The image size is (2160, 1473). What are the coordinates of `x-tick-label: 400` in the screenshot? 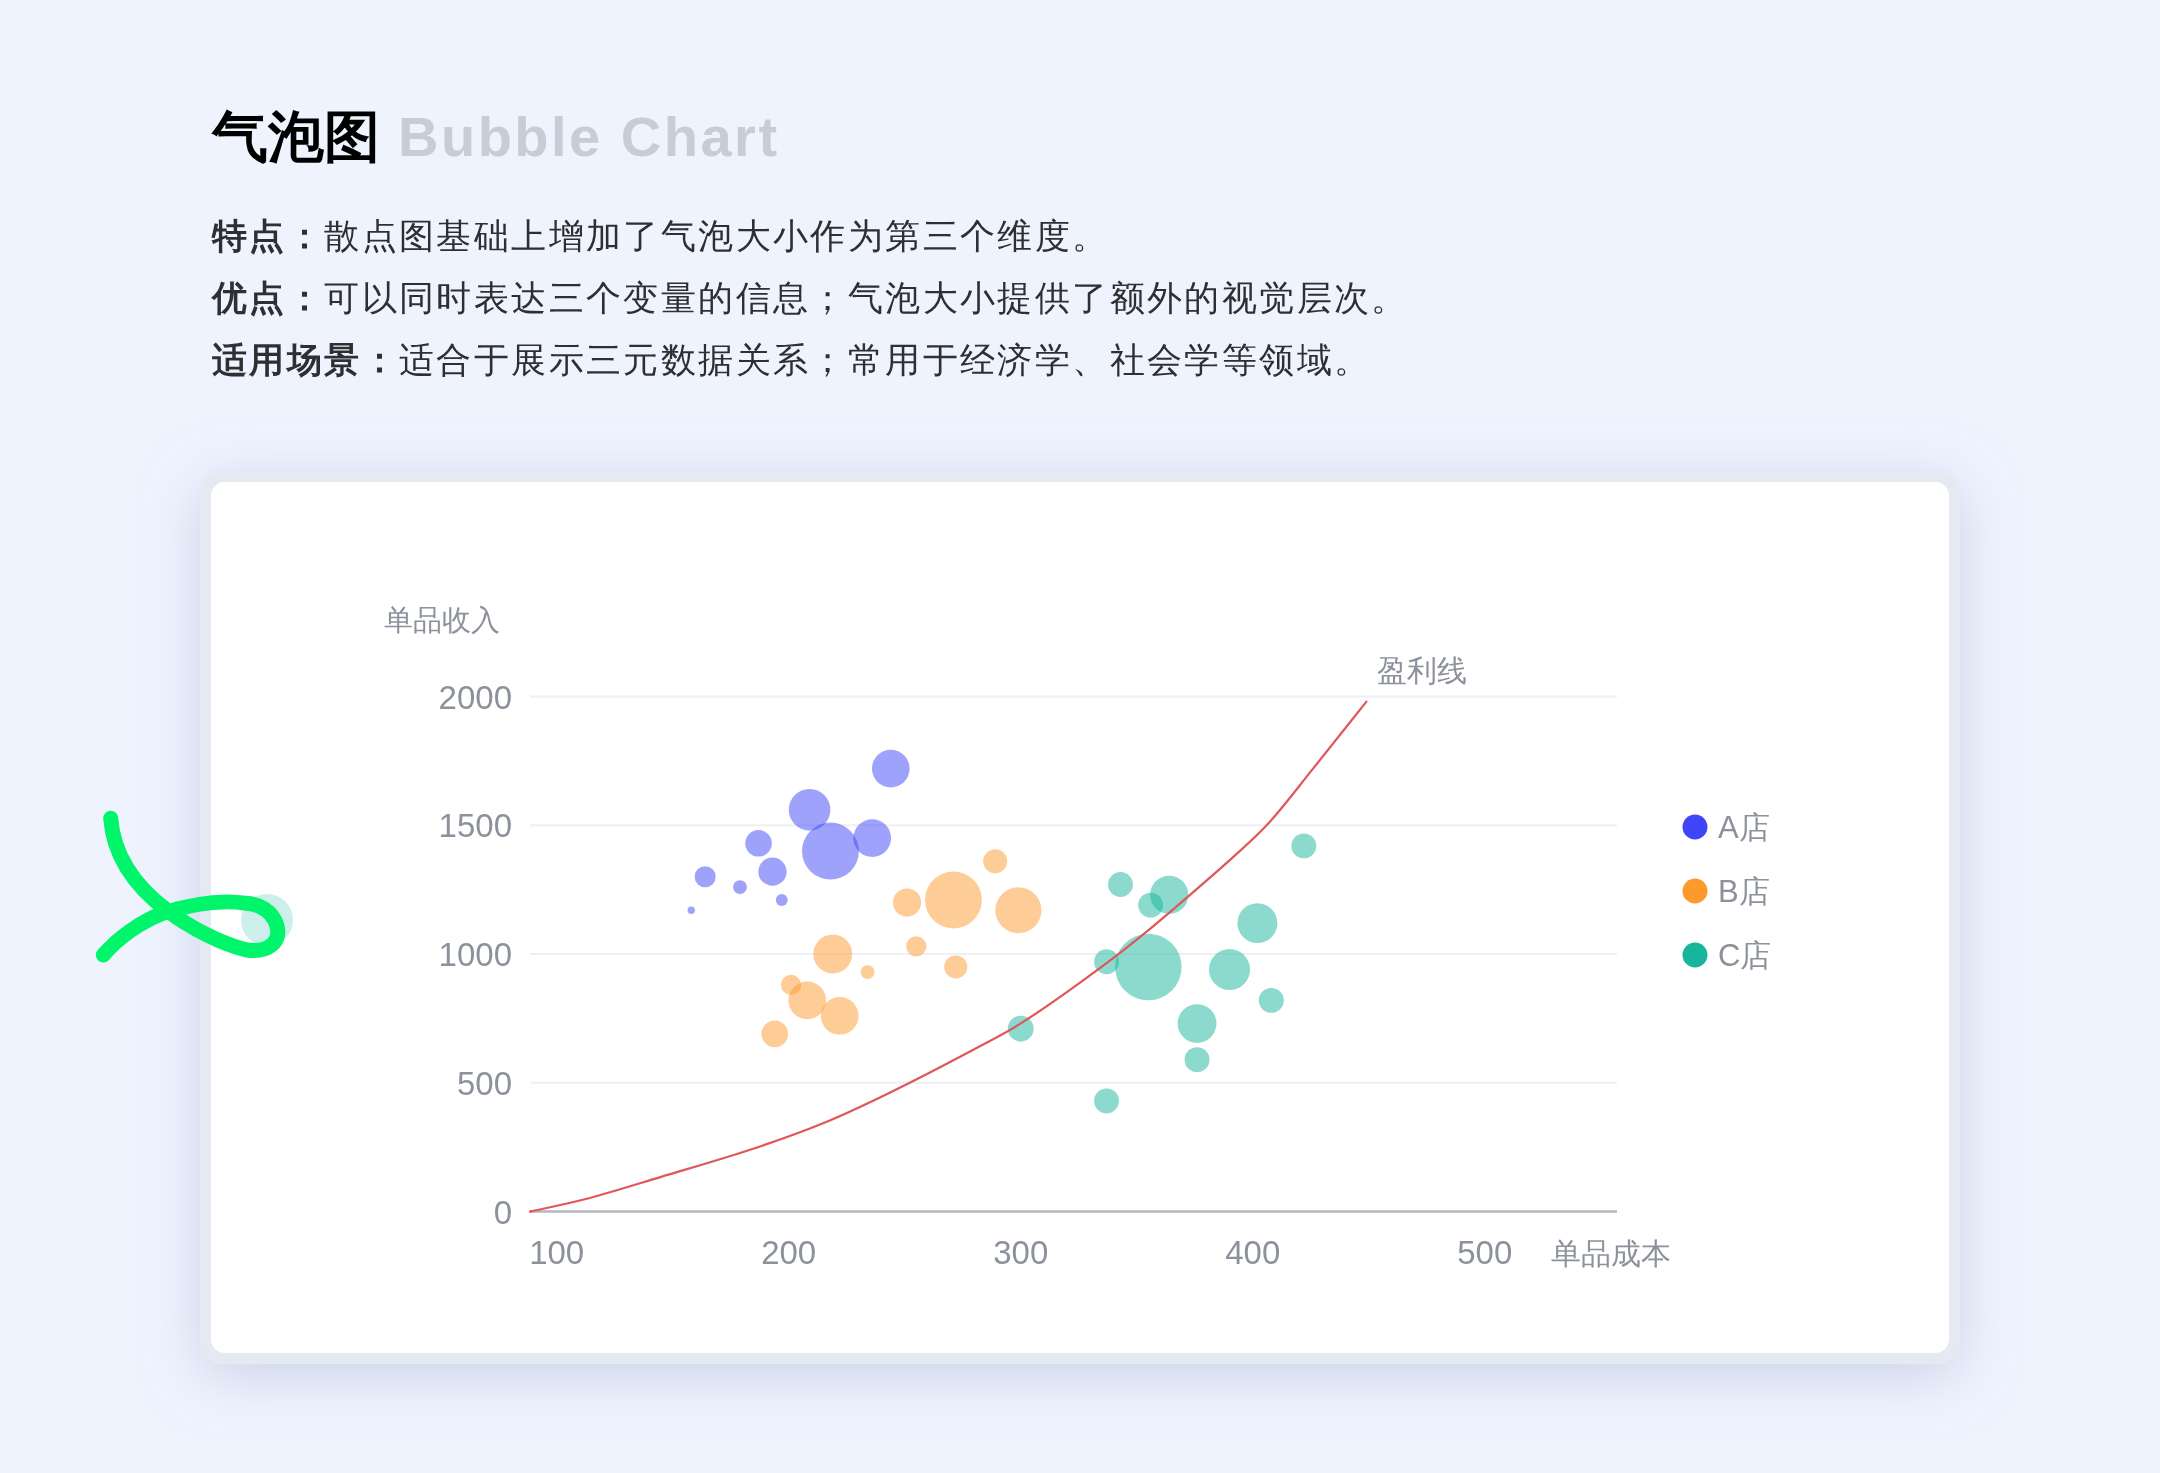 It's located at (1253, 1252).